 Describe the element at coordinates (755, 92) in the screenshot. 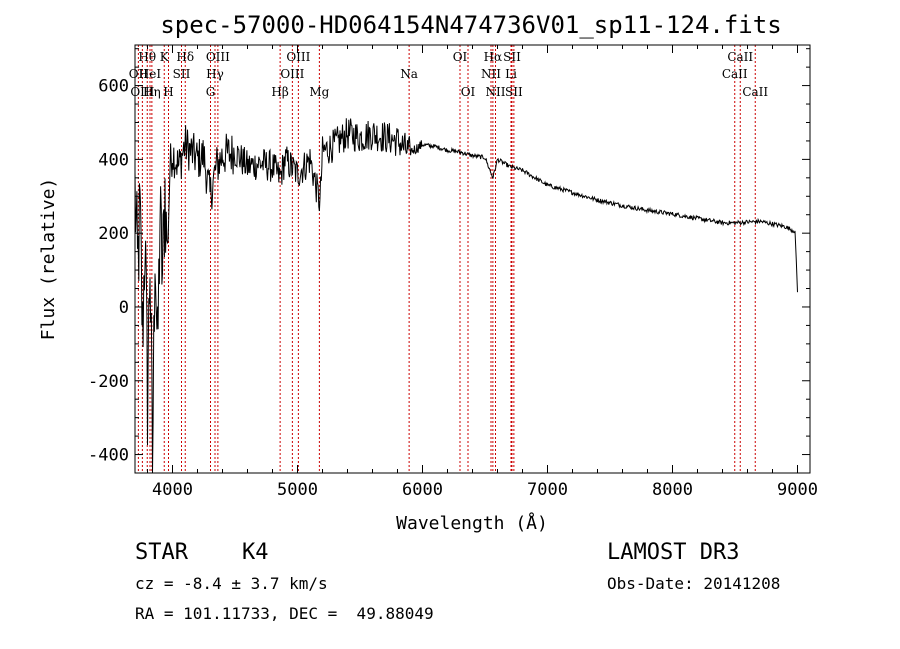

I see `line-label-27: CaII` at that location.